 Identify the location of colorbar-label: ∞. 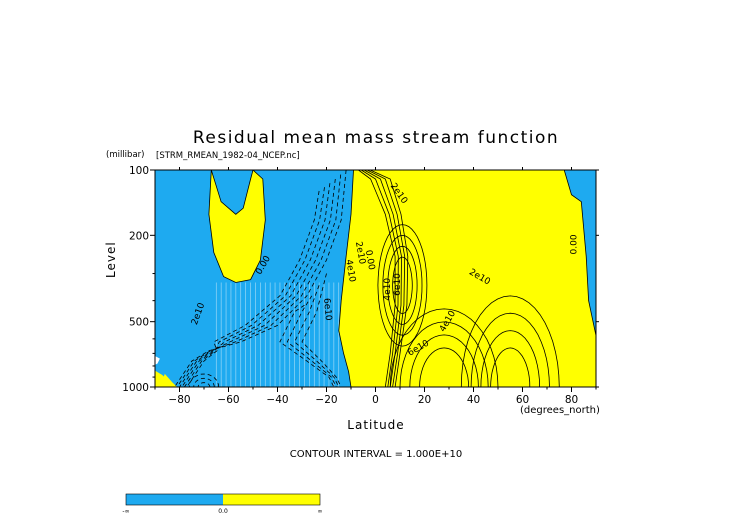
(320, 511).